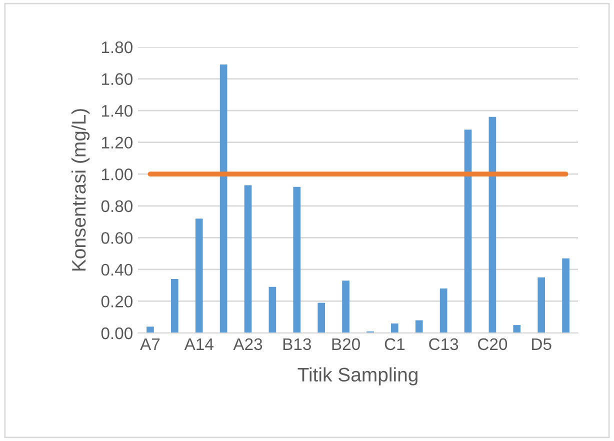  Describe the element at coordinates (199, 344) in the screenshot. I see `x-tick-label: A14` at that location.